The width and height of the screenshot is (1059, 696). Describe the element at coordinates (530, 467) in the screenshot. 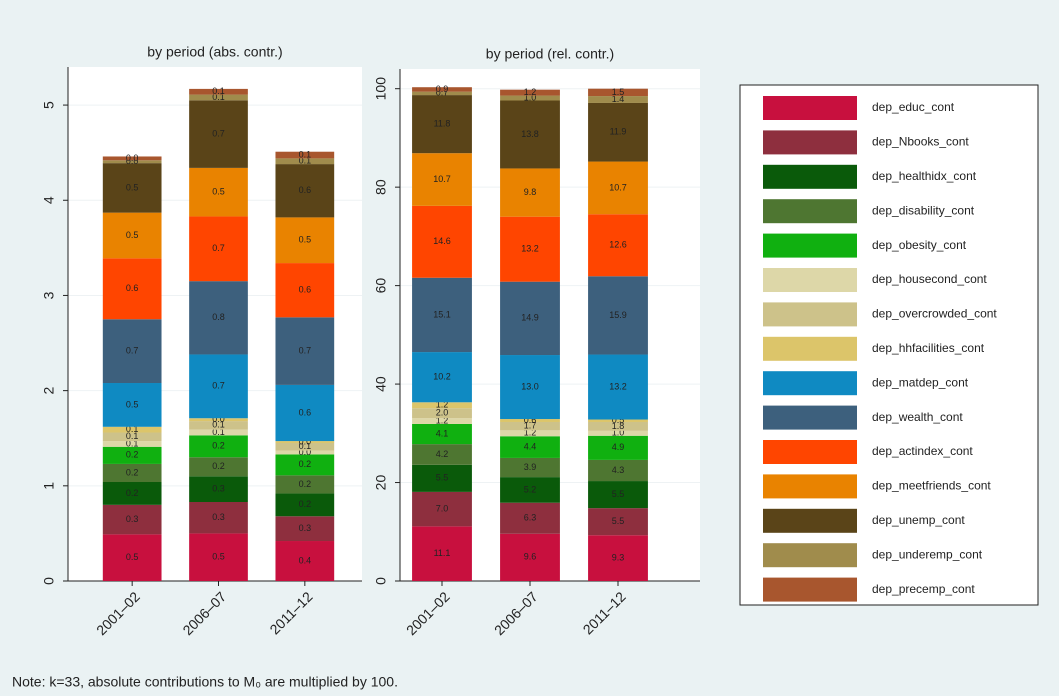

I see `segment-label: 3.9` at that location.